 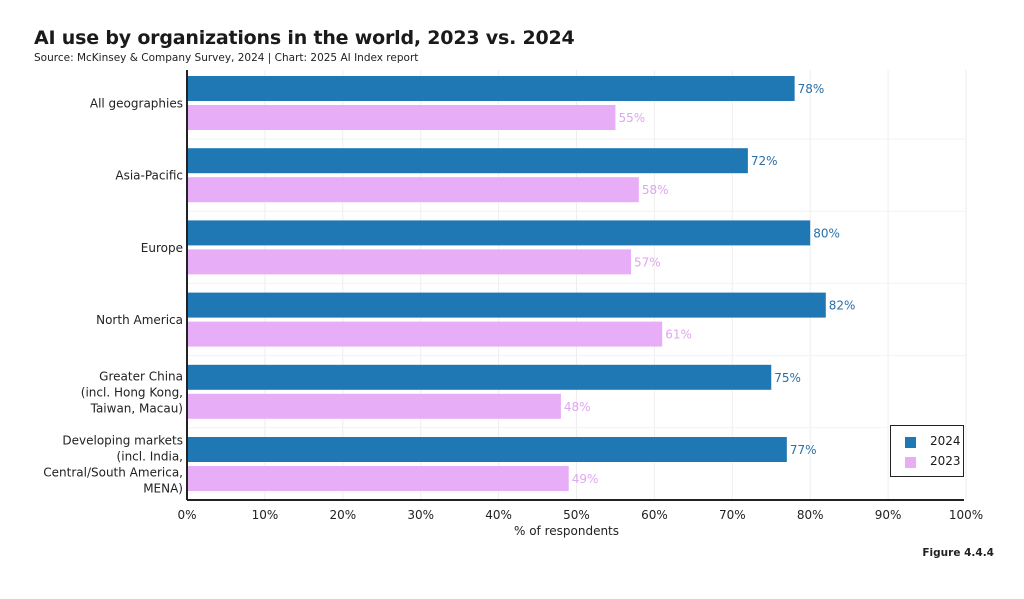 What do you see at coordinates (732, 515) in the screenshot?
I see `x-tick-label: 70%` at bounding box center [732, 515].